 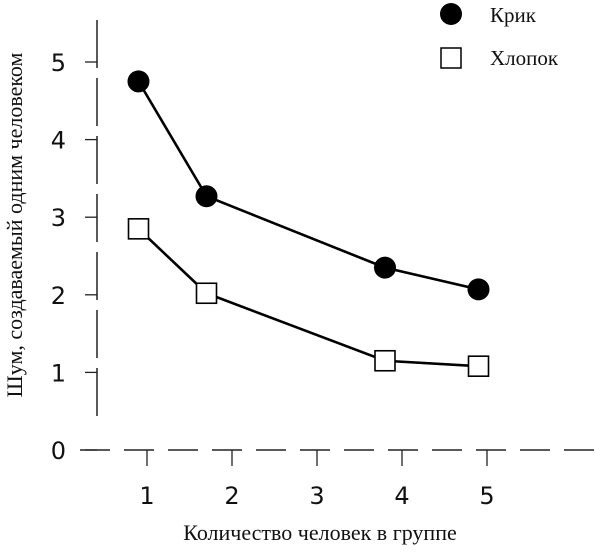 What do you see at coordinates (58, 296) in the screenshot?
I see `y-tick-label: 2` at bounding box center [58, 296].